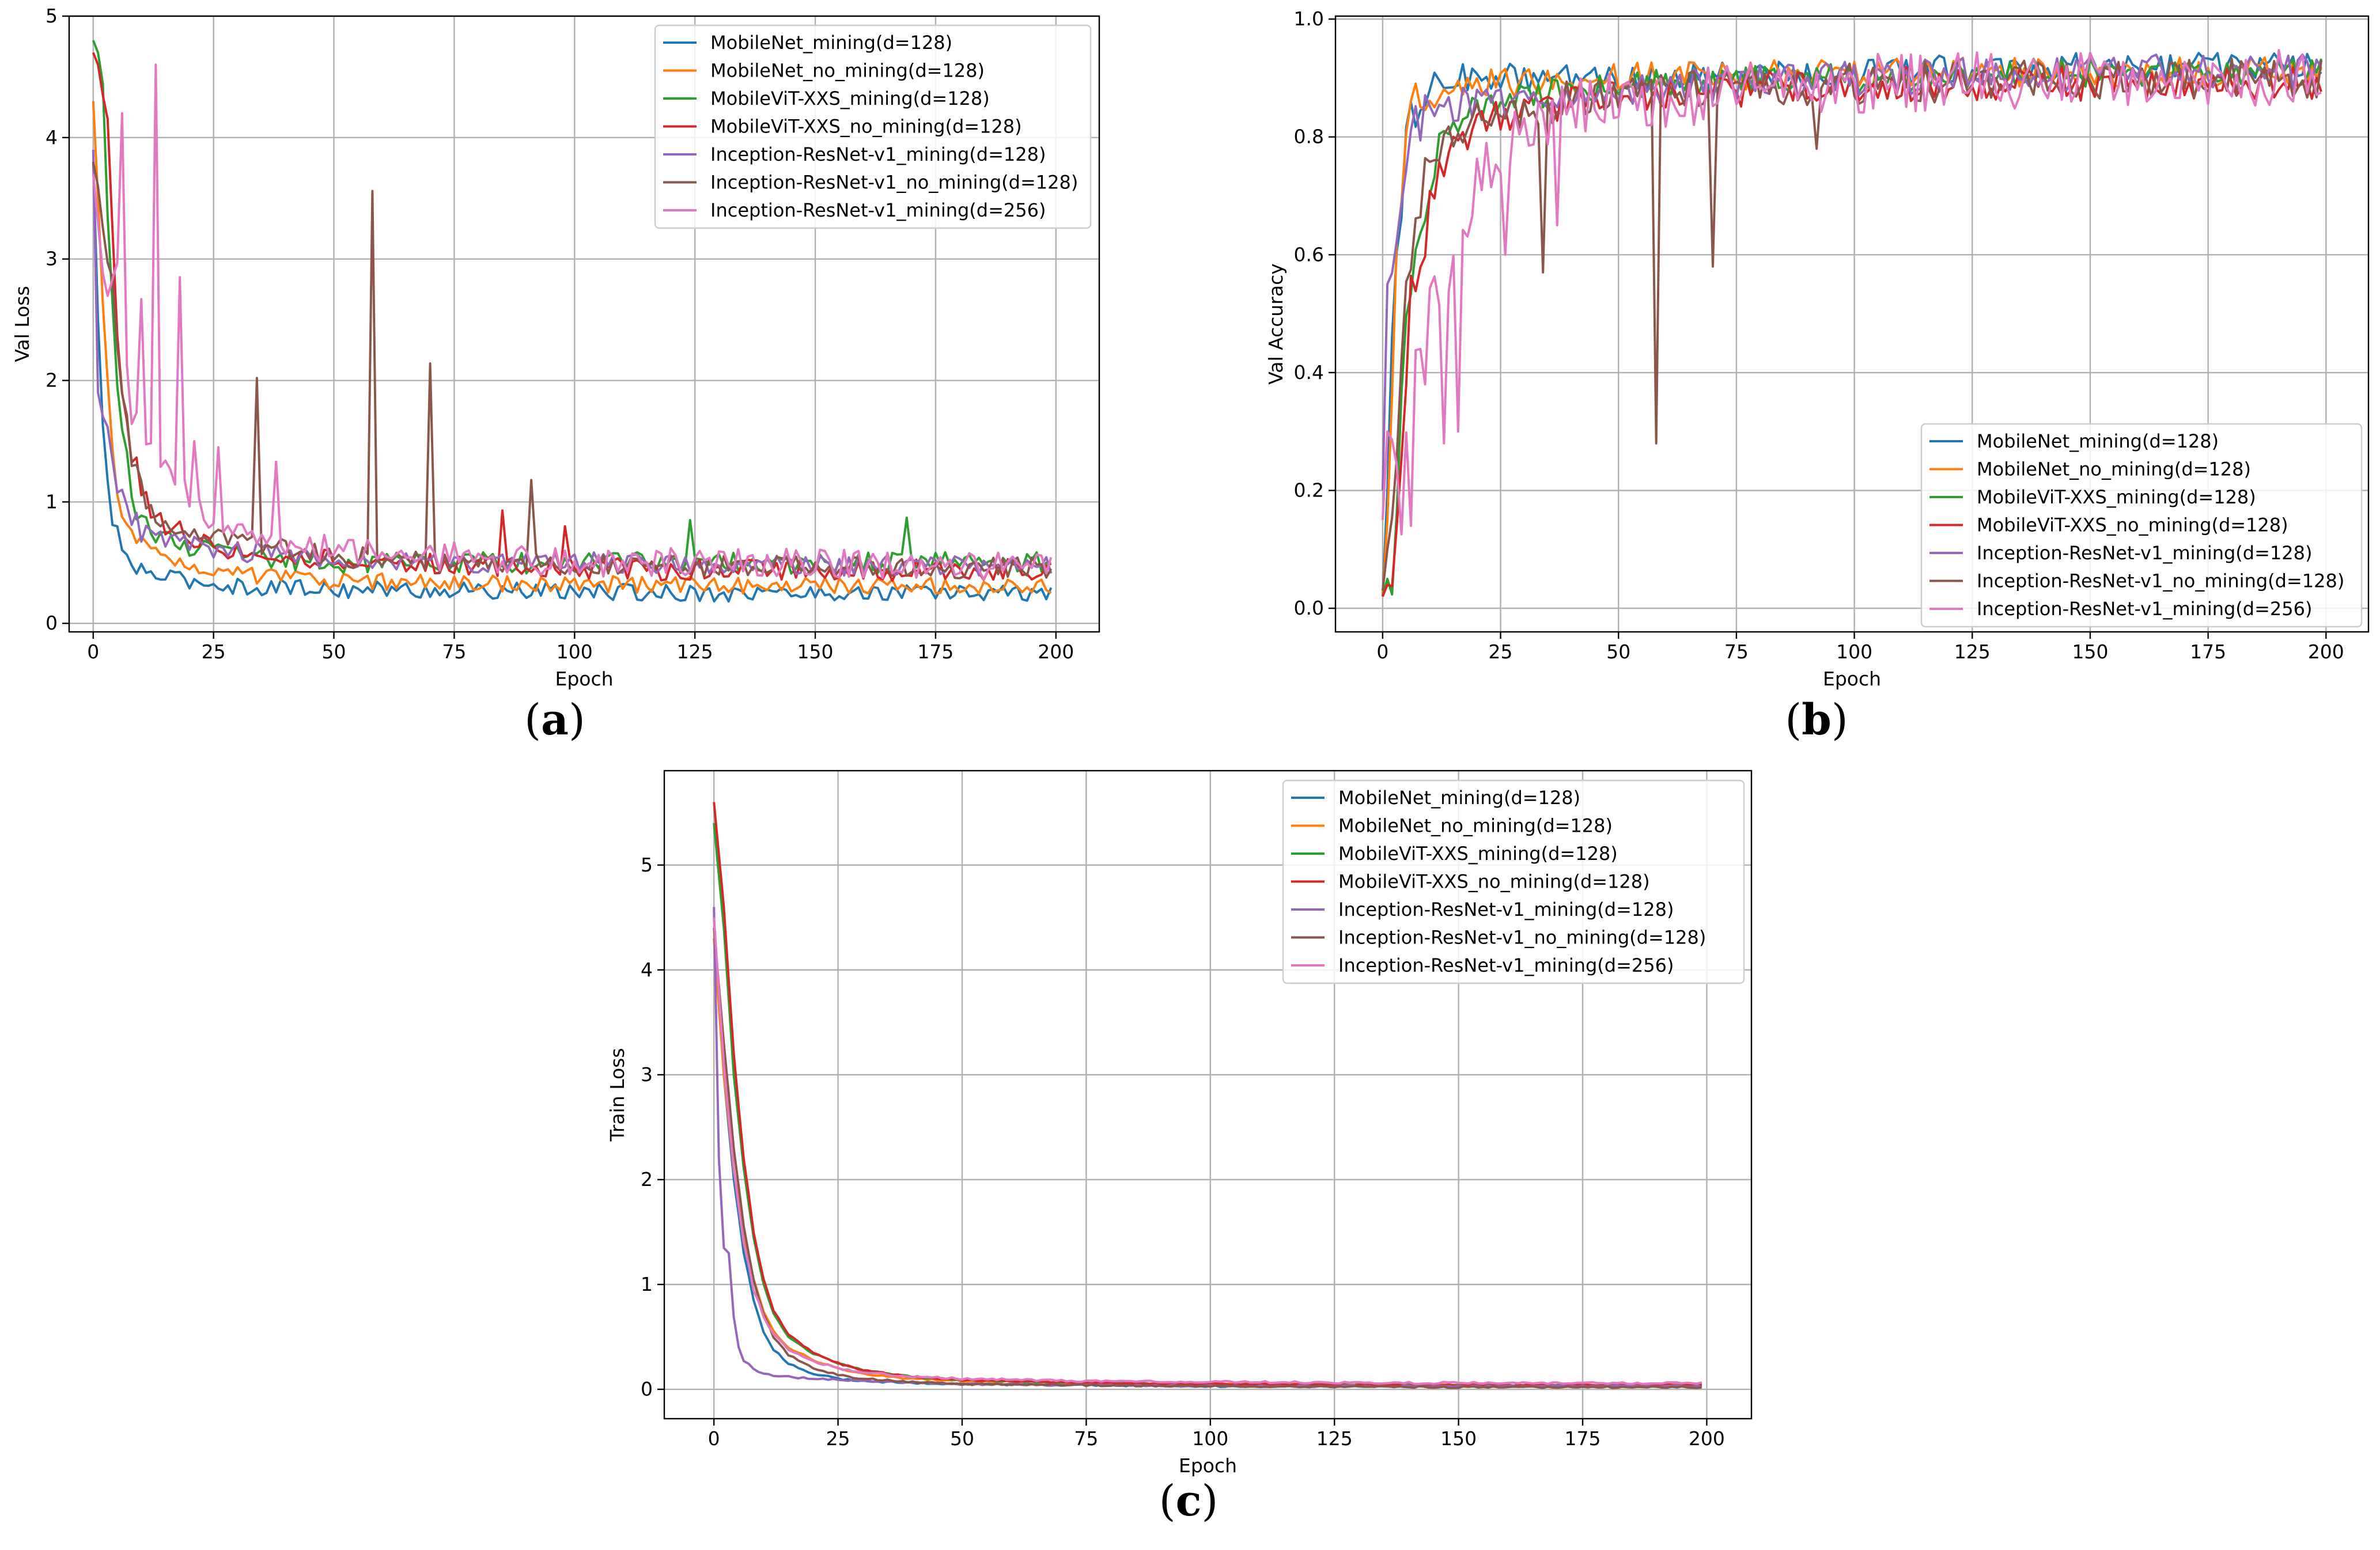 Image resolution: width=2380 pixels, height=1550 pixels. I want to click on y-tick-label: 0.2, so click(1309, 490).